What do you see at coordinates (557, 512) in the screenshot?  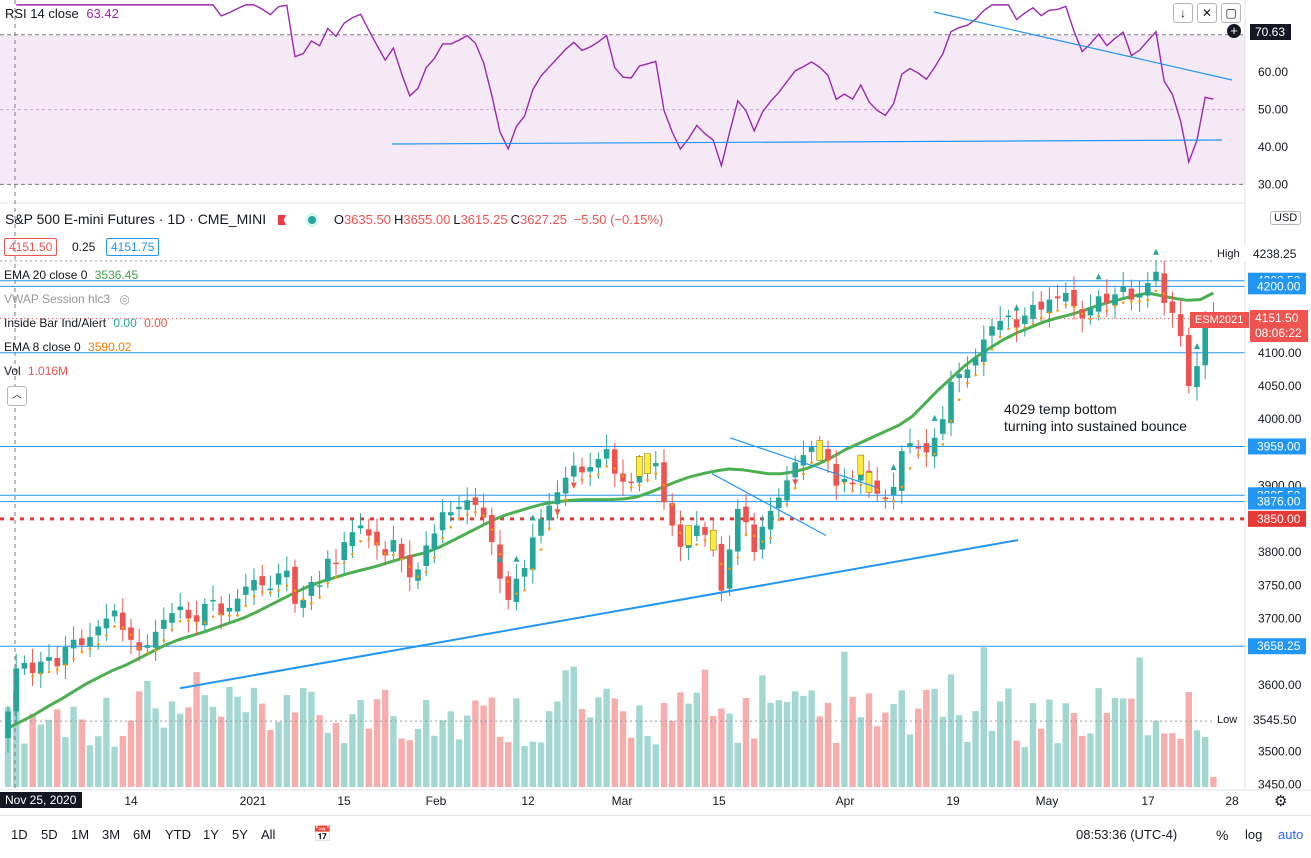 I see `down-marker` at bounding box center [557, 512].